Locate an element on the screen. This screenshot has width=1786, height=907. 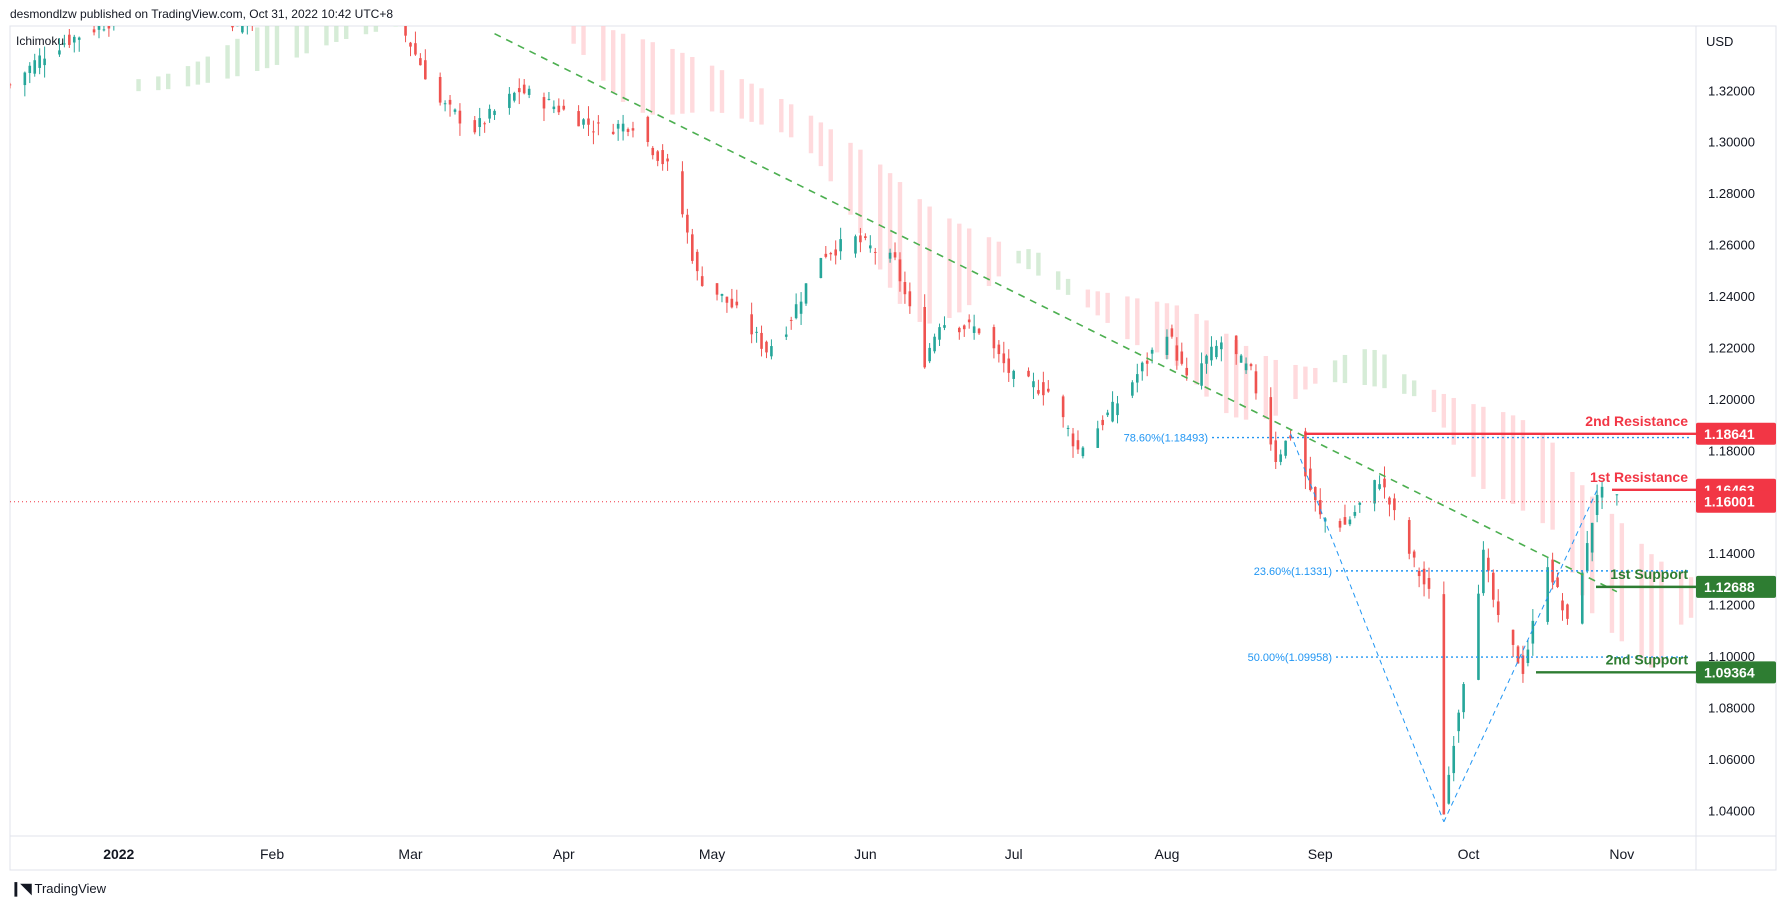
support-price-badge-bg is located at coordinates (1736, 586).